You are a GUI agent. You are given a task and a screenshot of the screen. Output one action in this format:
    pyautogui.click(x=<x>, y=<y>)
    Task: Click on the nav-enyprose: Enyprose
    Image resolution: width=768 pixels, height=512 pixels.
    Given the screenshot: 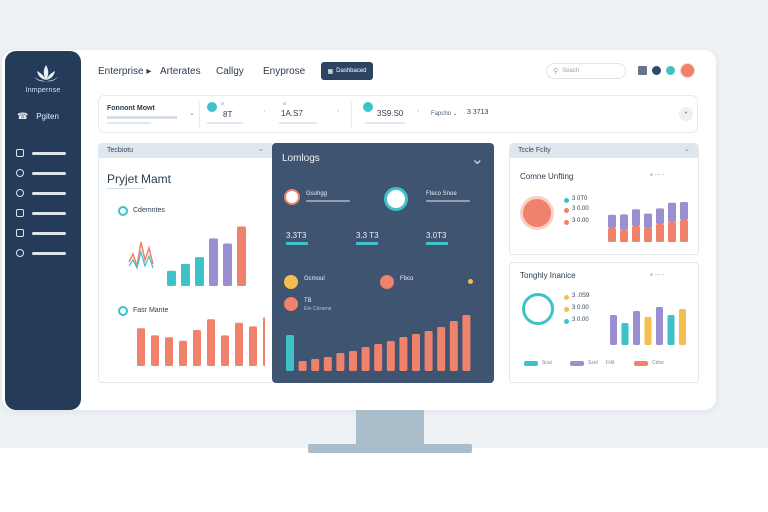 What is the action you would take?
    pyautogui.click(x=284, y=71)
    